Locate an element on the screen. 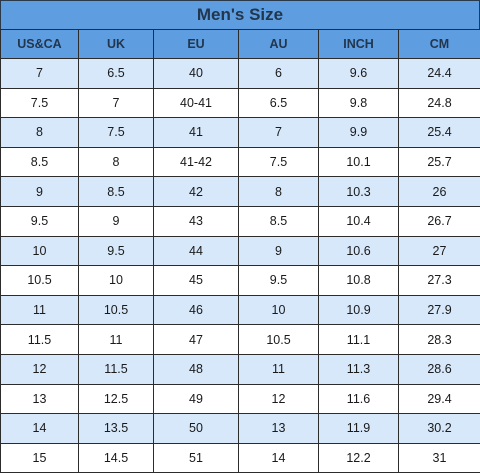 The image size is (480, 473). cell-eu: 44 is located at coordinates (196, 251).